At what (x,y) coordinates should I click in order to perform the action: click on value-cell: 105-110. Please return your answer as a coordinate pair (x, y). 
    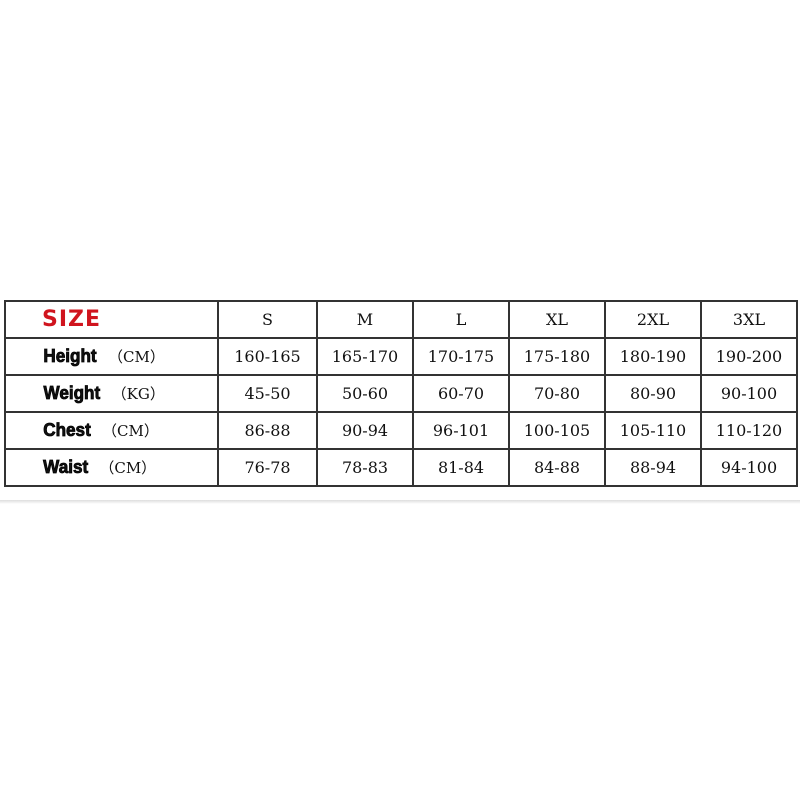
    Looking at the image, I should click on (653, 430).